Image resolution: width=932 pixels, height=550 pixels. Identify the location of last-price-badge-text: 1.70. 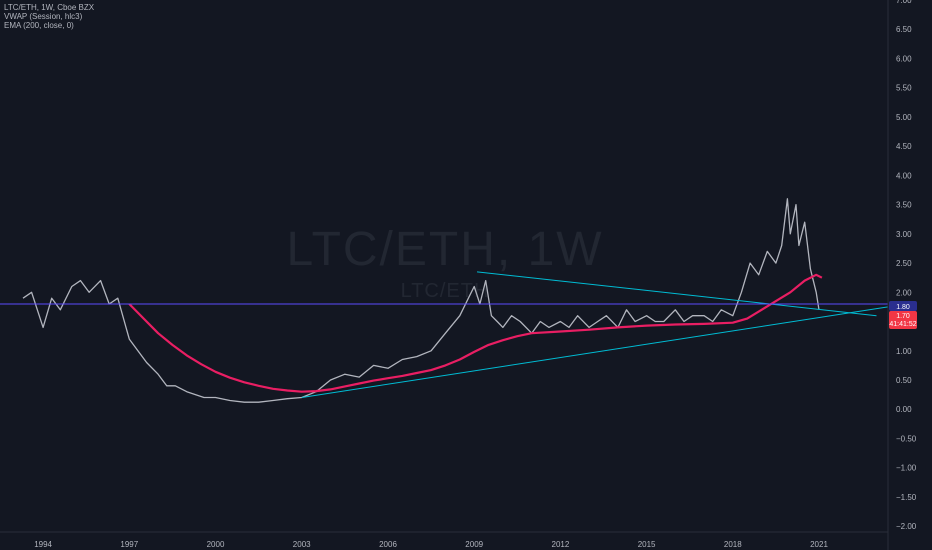
(903, 316).